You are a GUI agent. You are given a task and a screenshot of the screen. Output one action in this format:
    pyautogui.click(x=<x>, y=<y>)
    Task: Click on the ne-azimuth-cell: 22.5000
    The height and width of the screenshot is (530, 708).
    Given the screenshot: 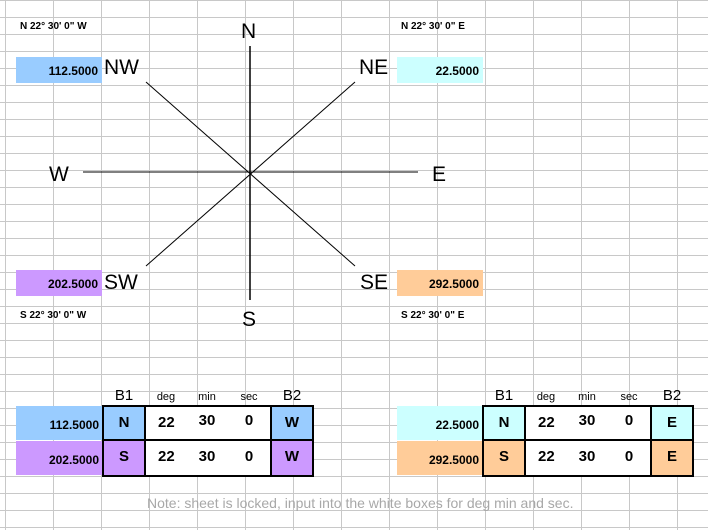 What is the action you would take?
    pyautogui.click(x=440, y=70)
    